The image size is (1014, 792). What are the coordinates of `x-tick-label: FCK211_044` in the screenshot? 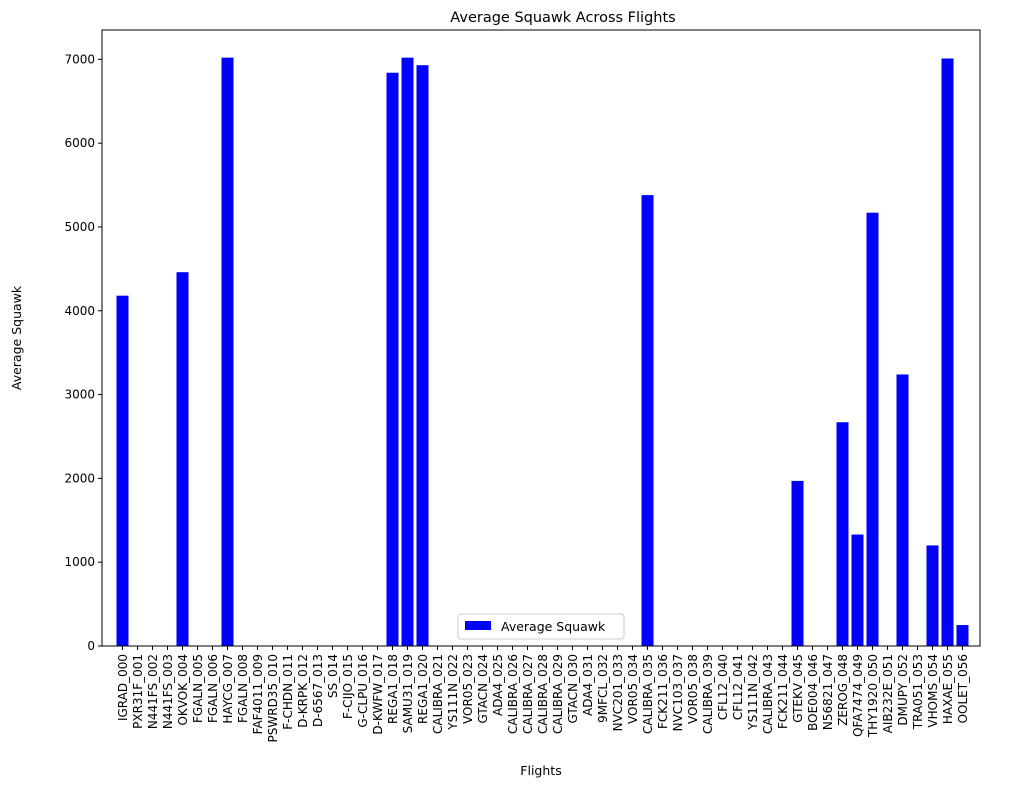 It's located at (783, 691).